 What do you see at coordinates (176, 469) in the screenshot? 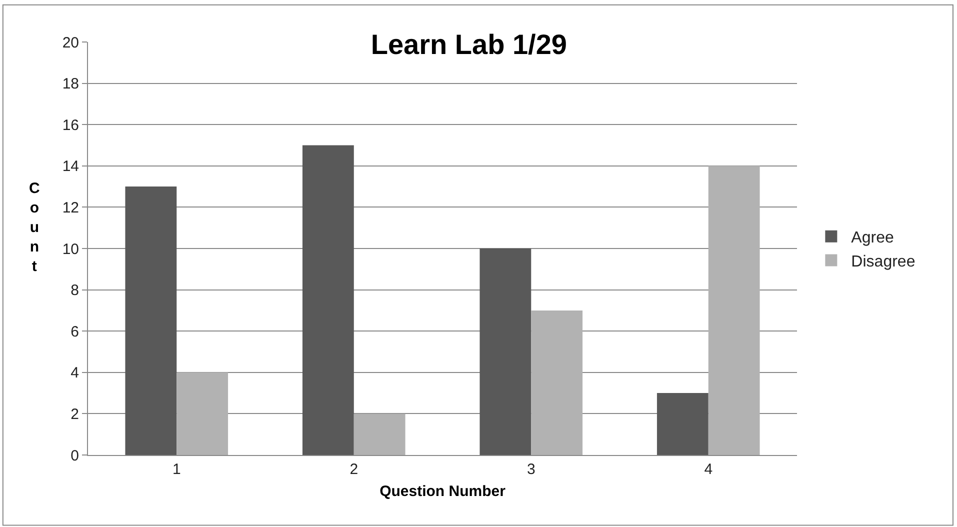
I see `x-tick-label: 1` at bounding box center [176, 469].